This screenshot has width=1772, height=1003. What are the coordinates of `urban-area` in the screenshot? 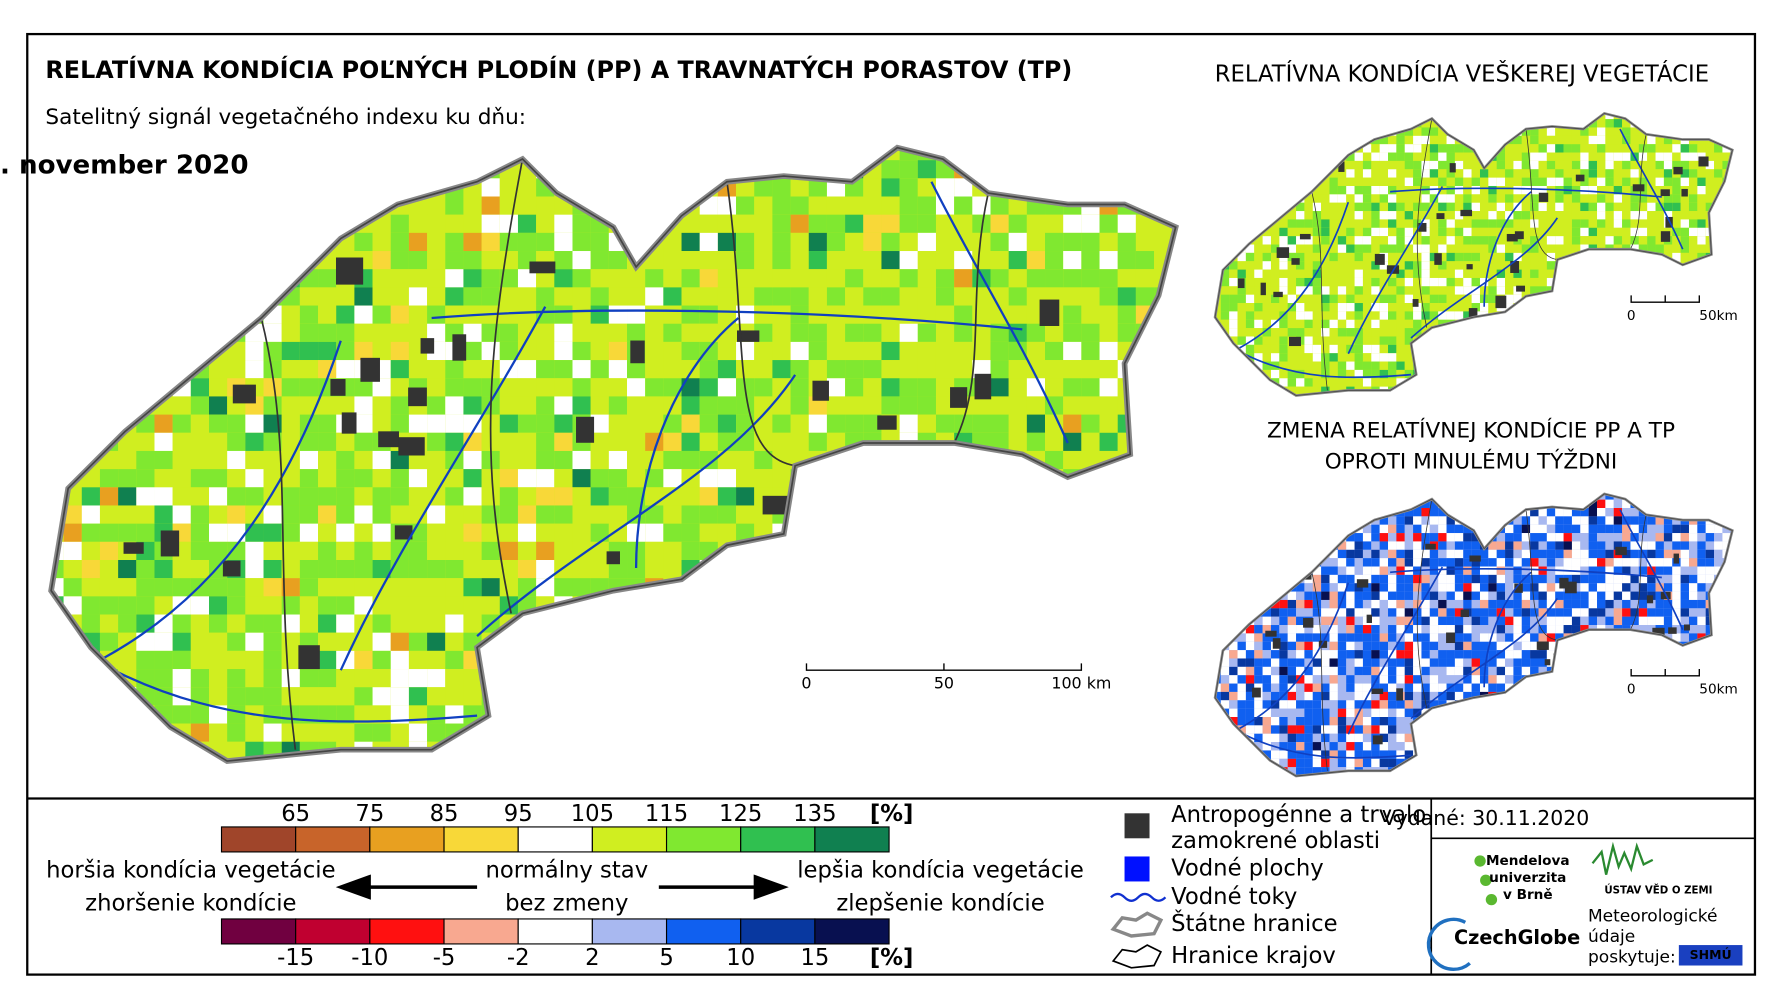 It's located at (660, 642).